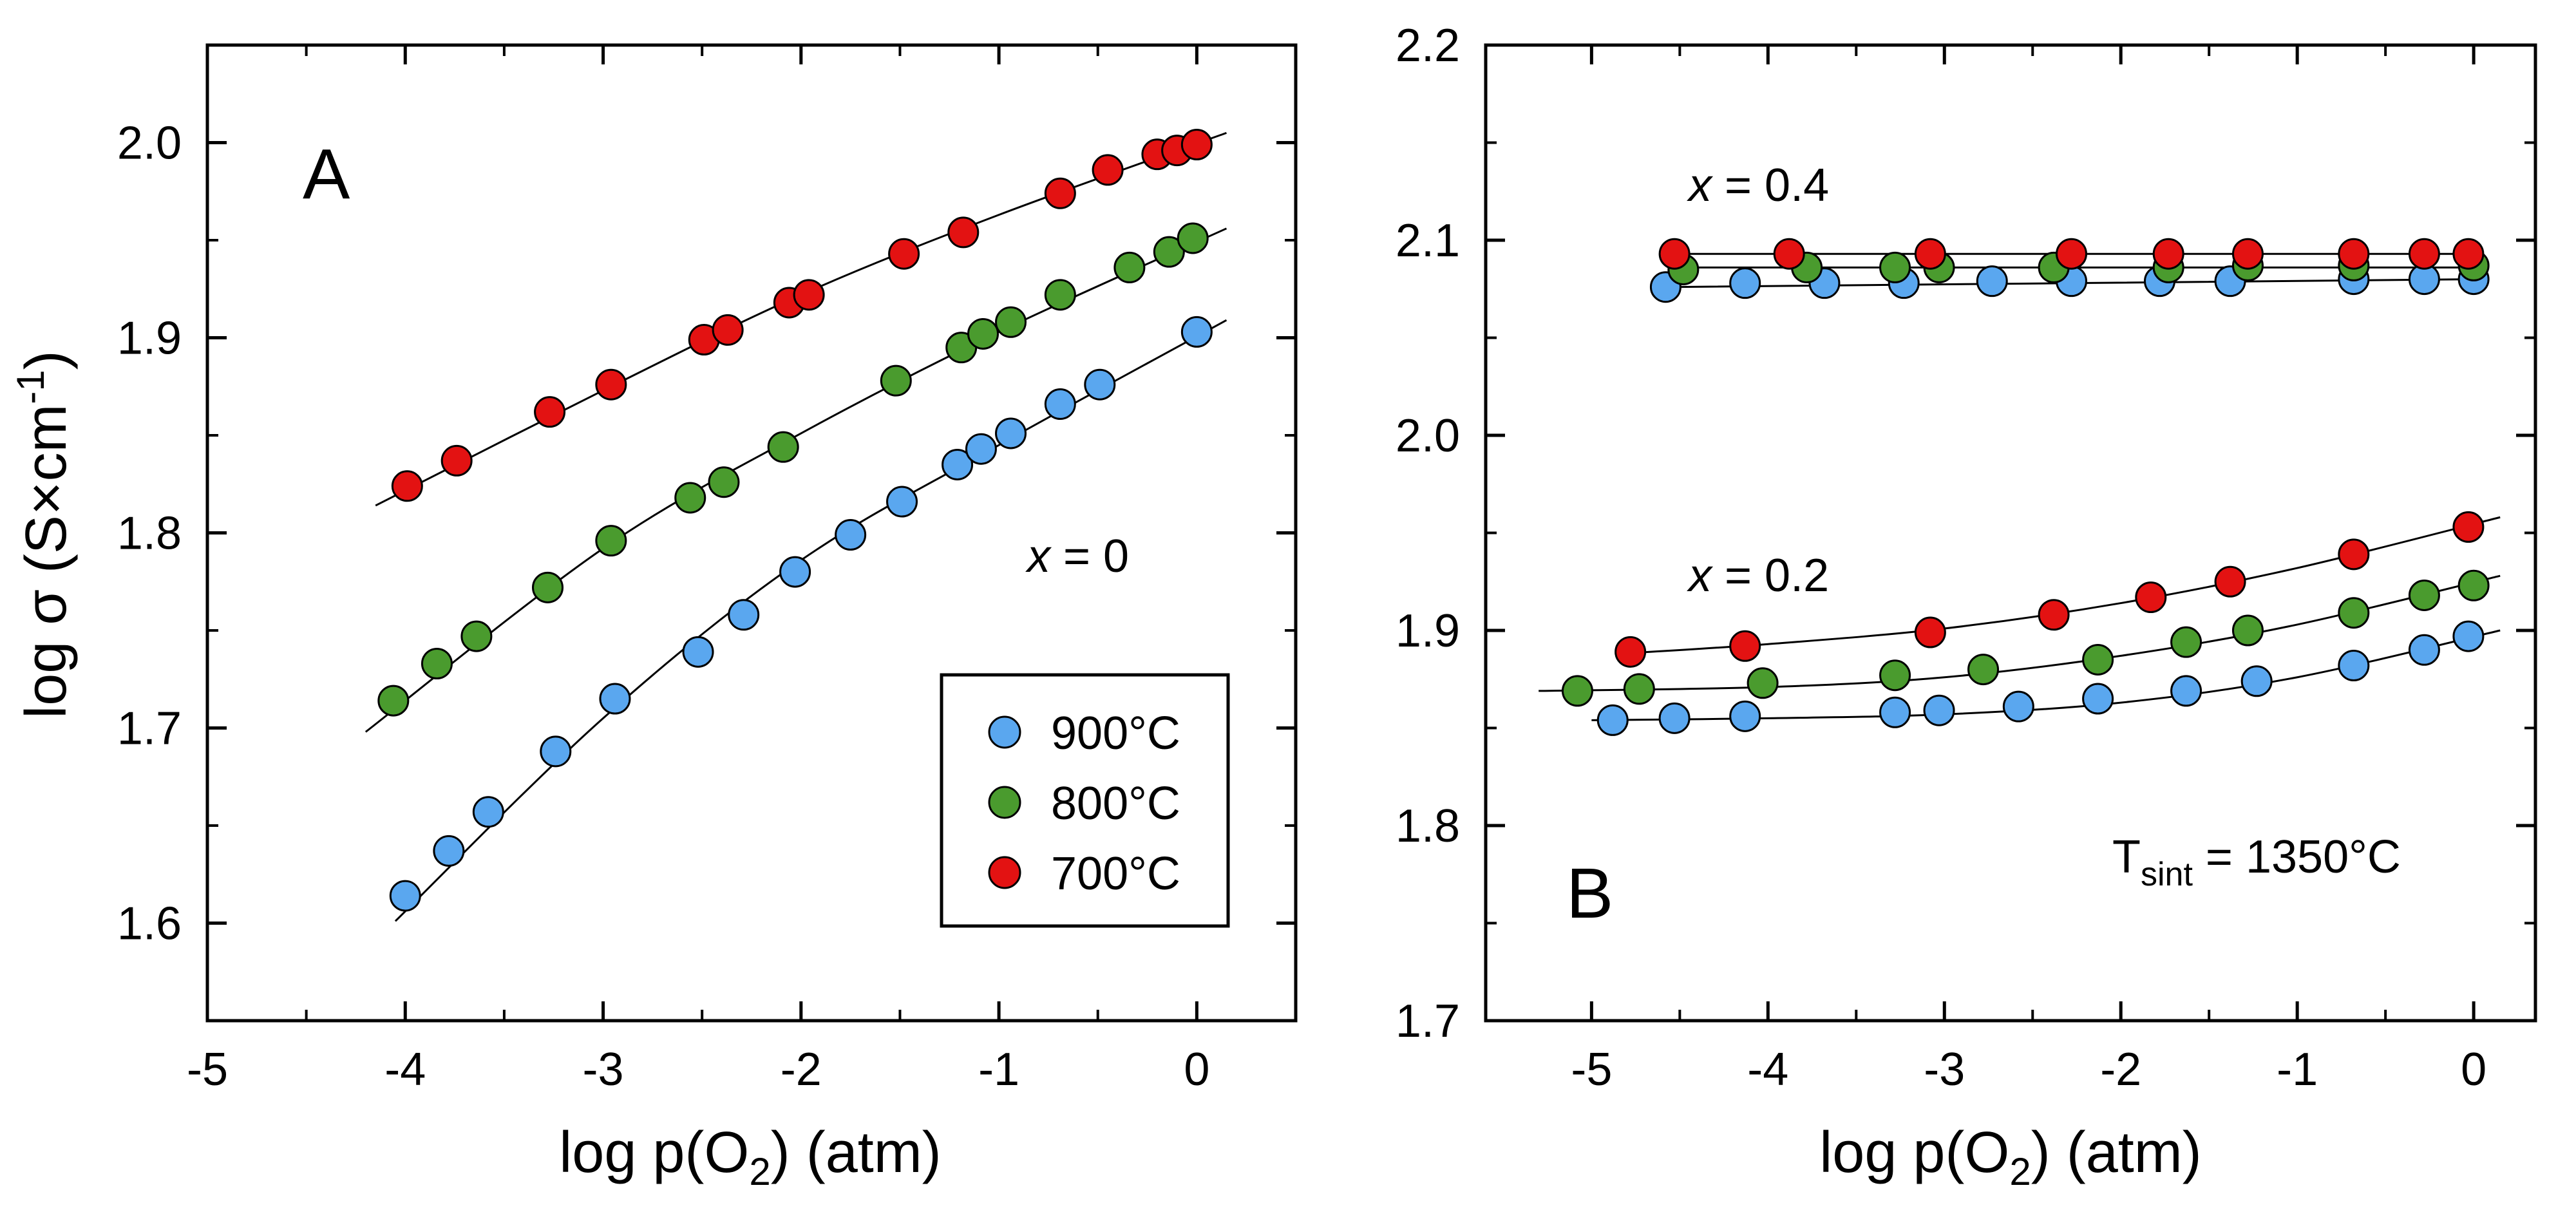  What do you see at coordinates (1115, 803) in the screenshot?
I see `legend-label-800: 800°C` at bounding box center [1115, 803].